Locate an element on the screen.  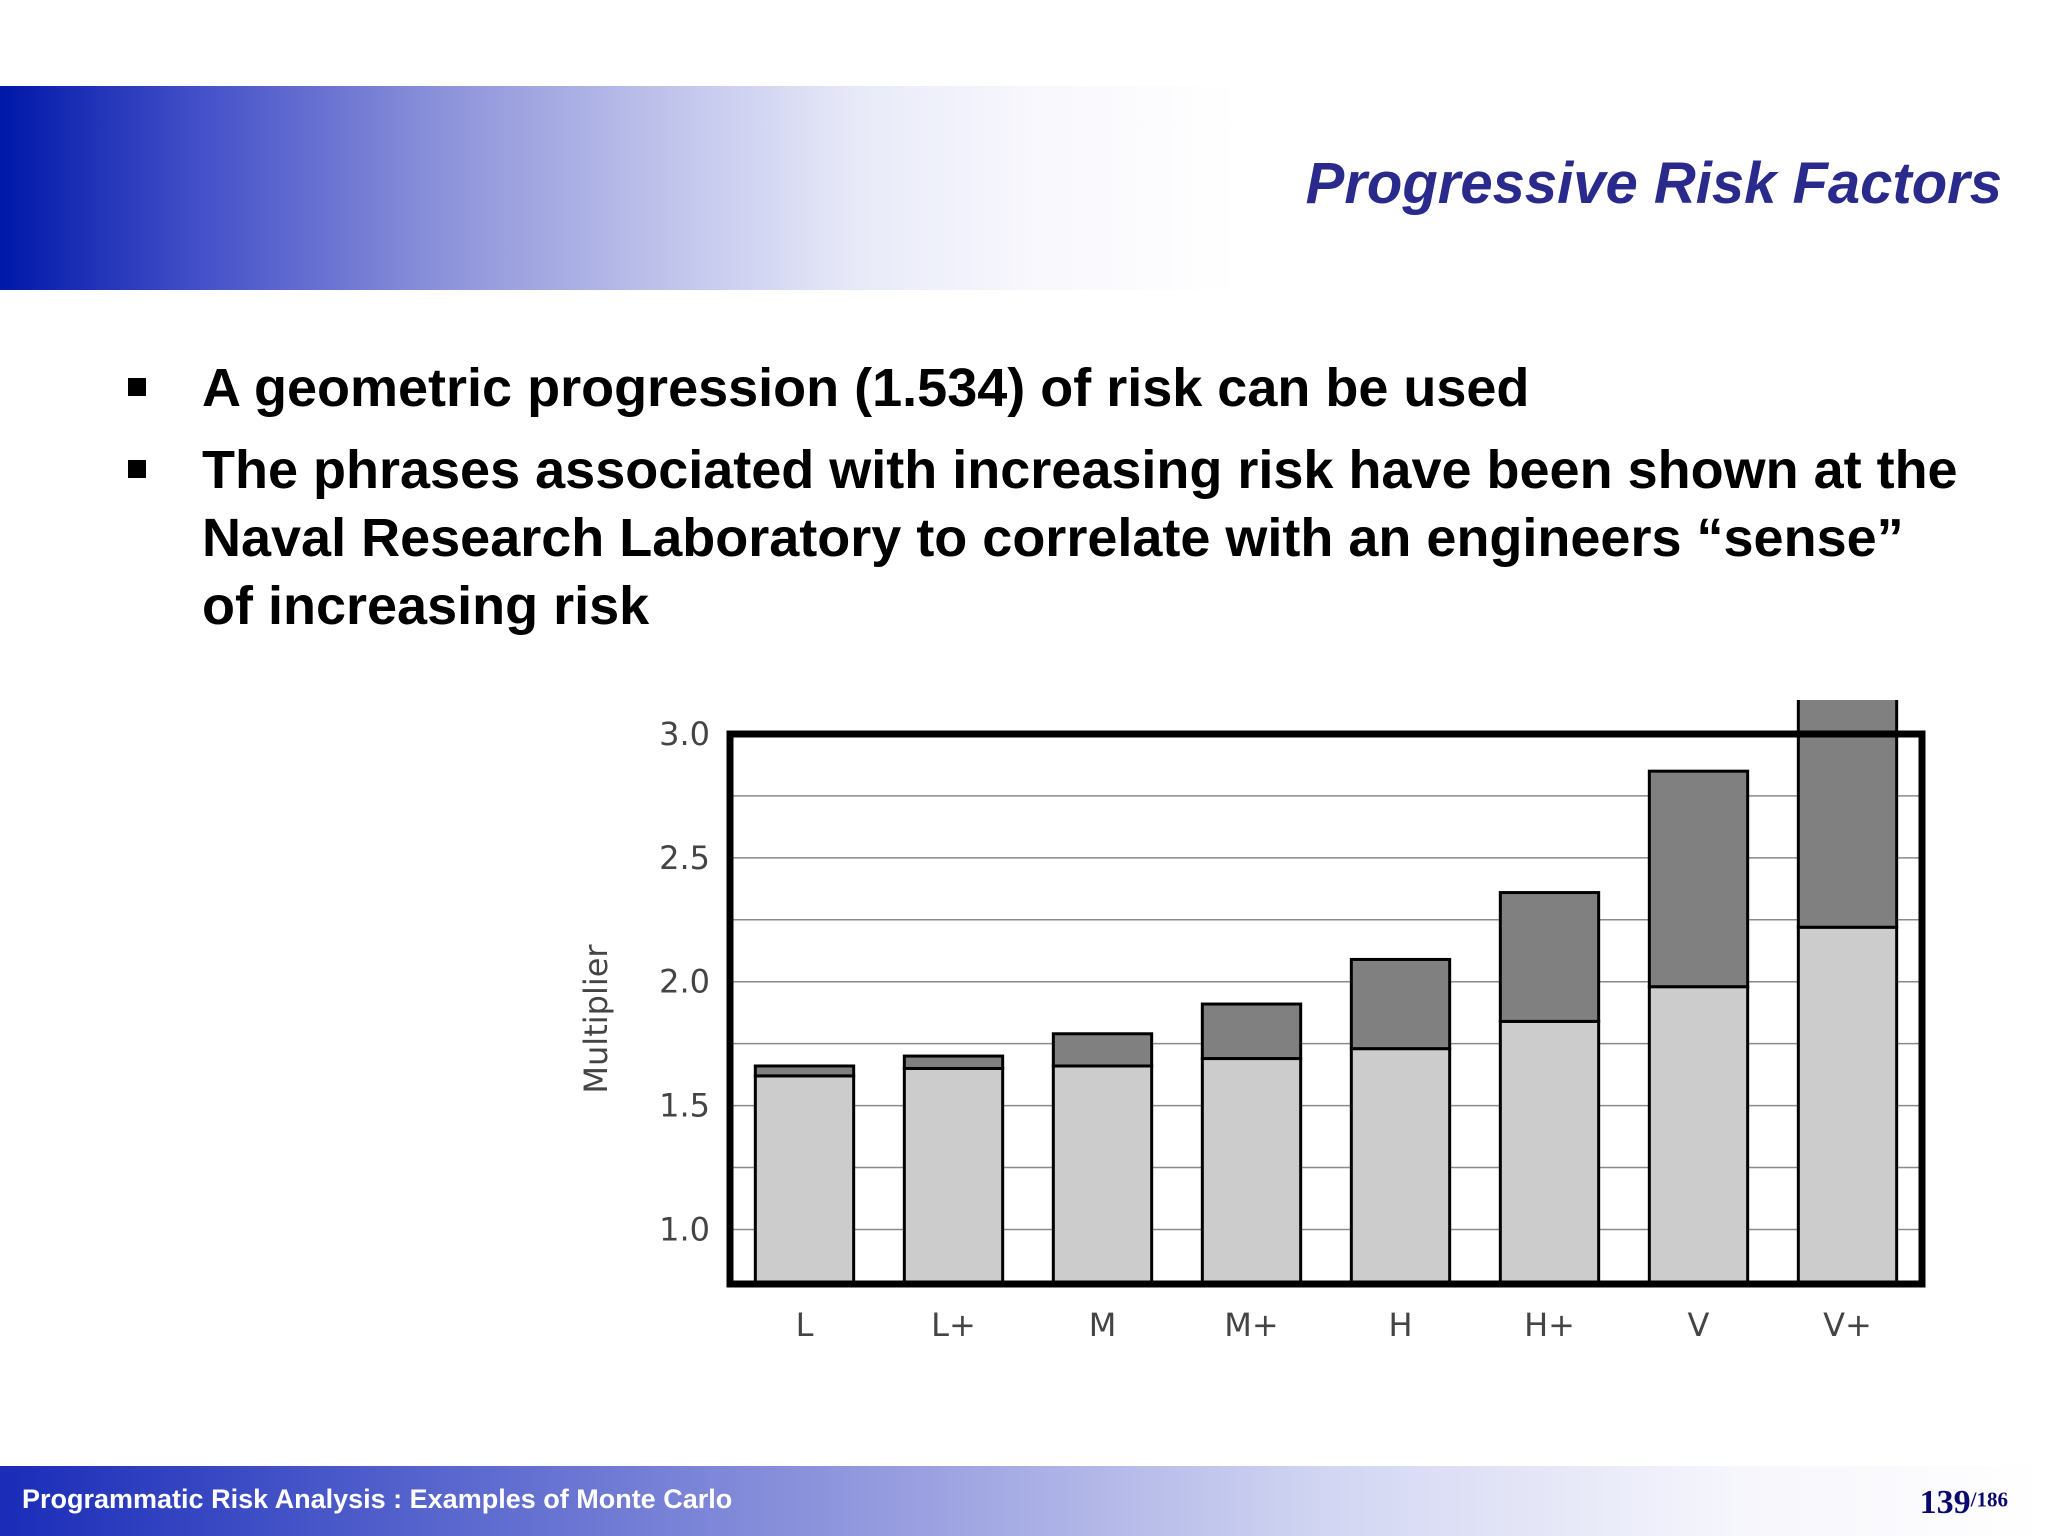
header-band is located at coordinates (1000, 188).